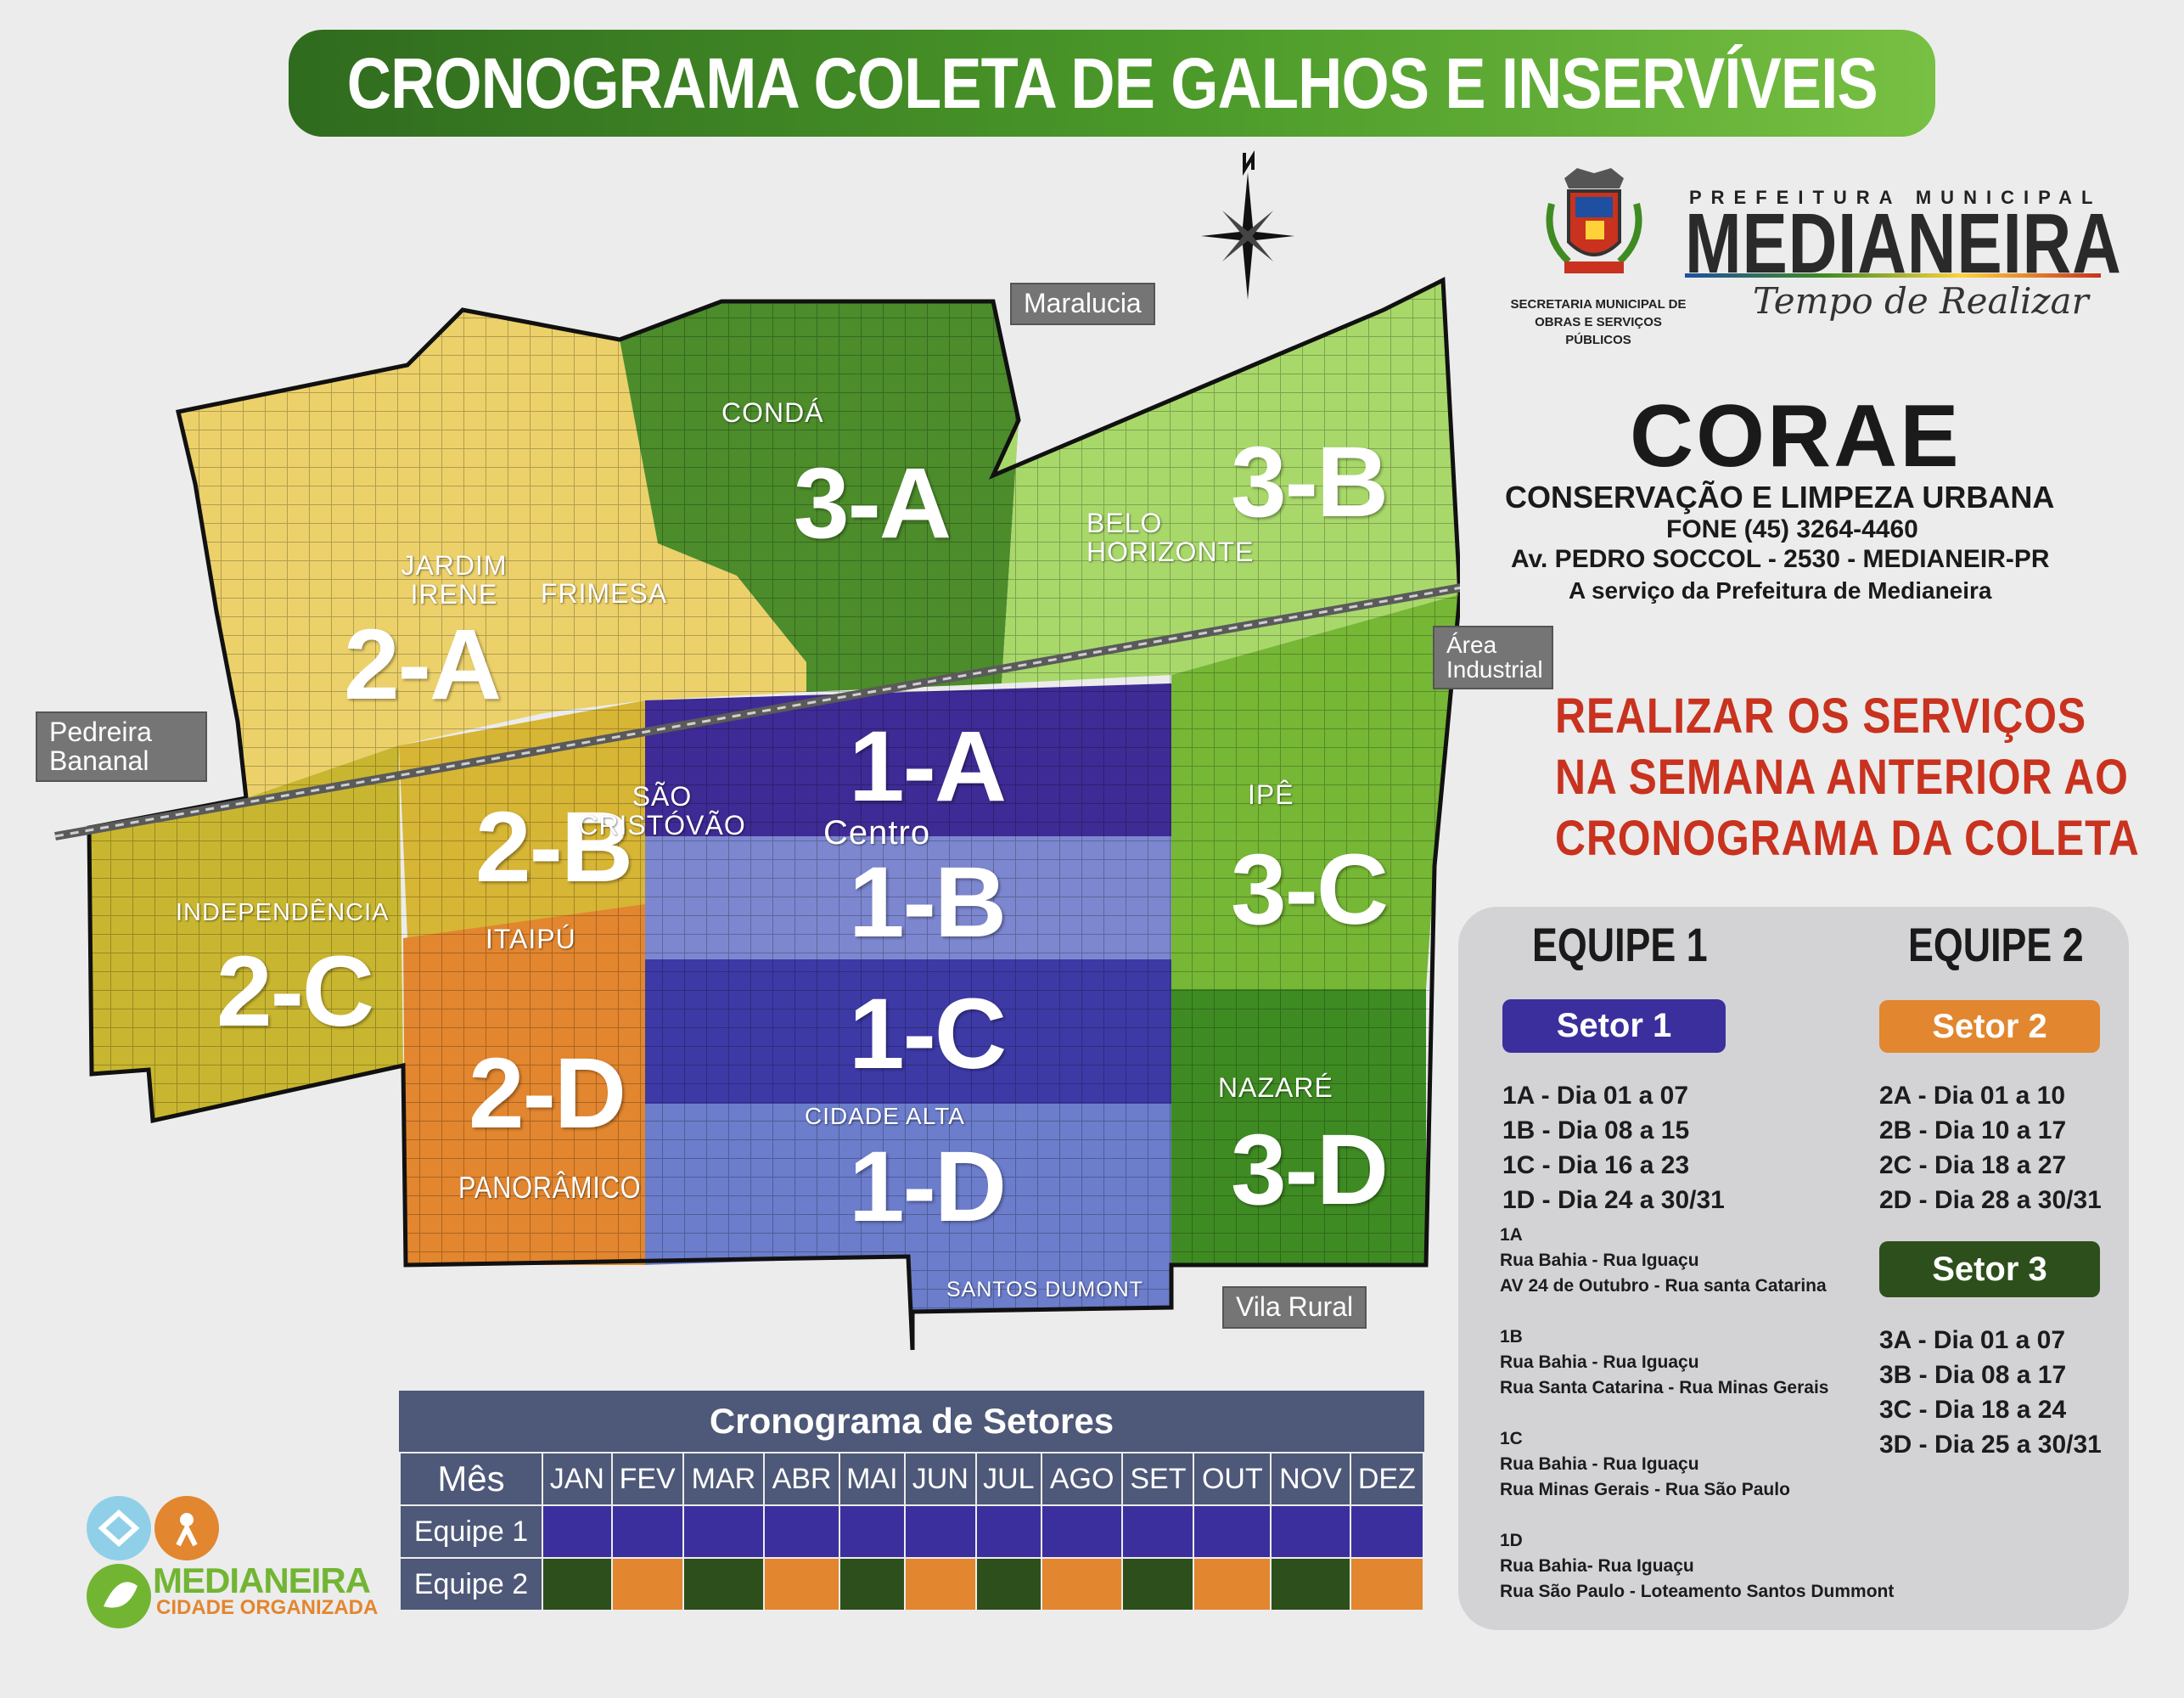  Describe the element at coordinates (1921, 301) in the screenshot. I see `pref-slogan: Tempo de Realizar` at that location.